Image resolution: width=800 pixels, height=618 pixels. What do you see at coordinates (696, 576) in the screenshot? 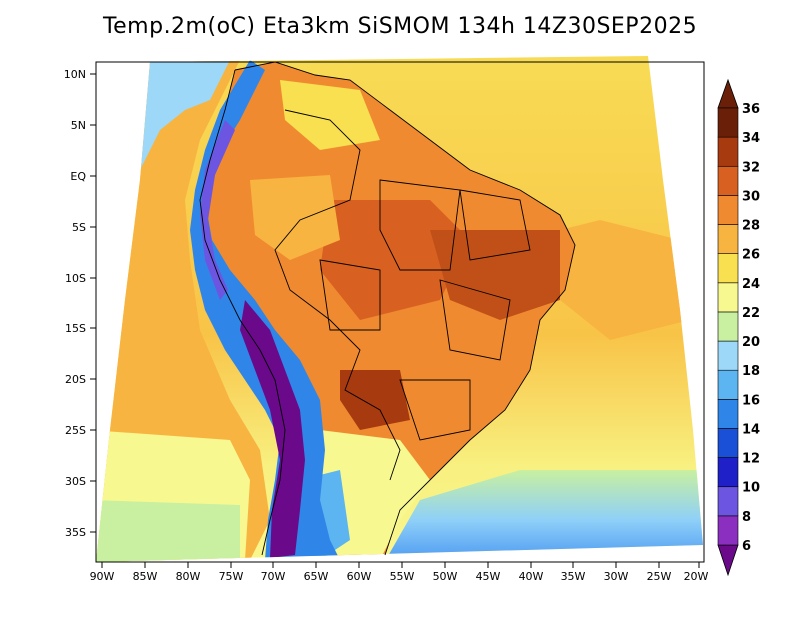
I see `lon-label-20w: 20W` at bounding box center [696, 576].